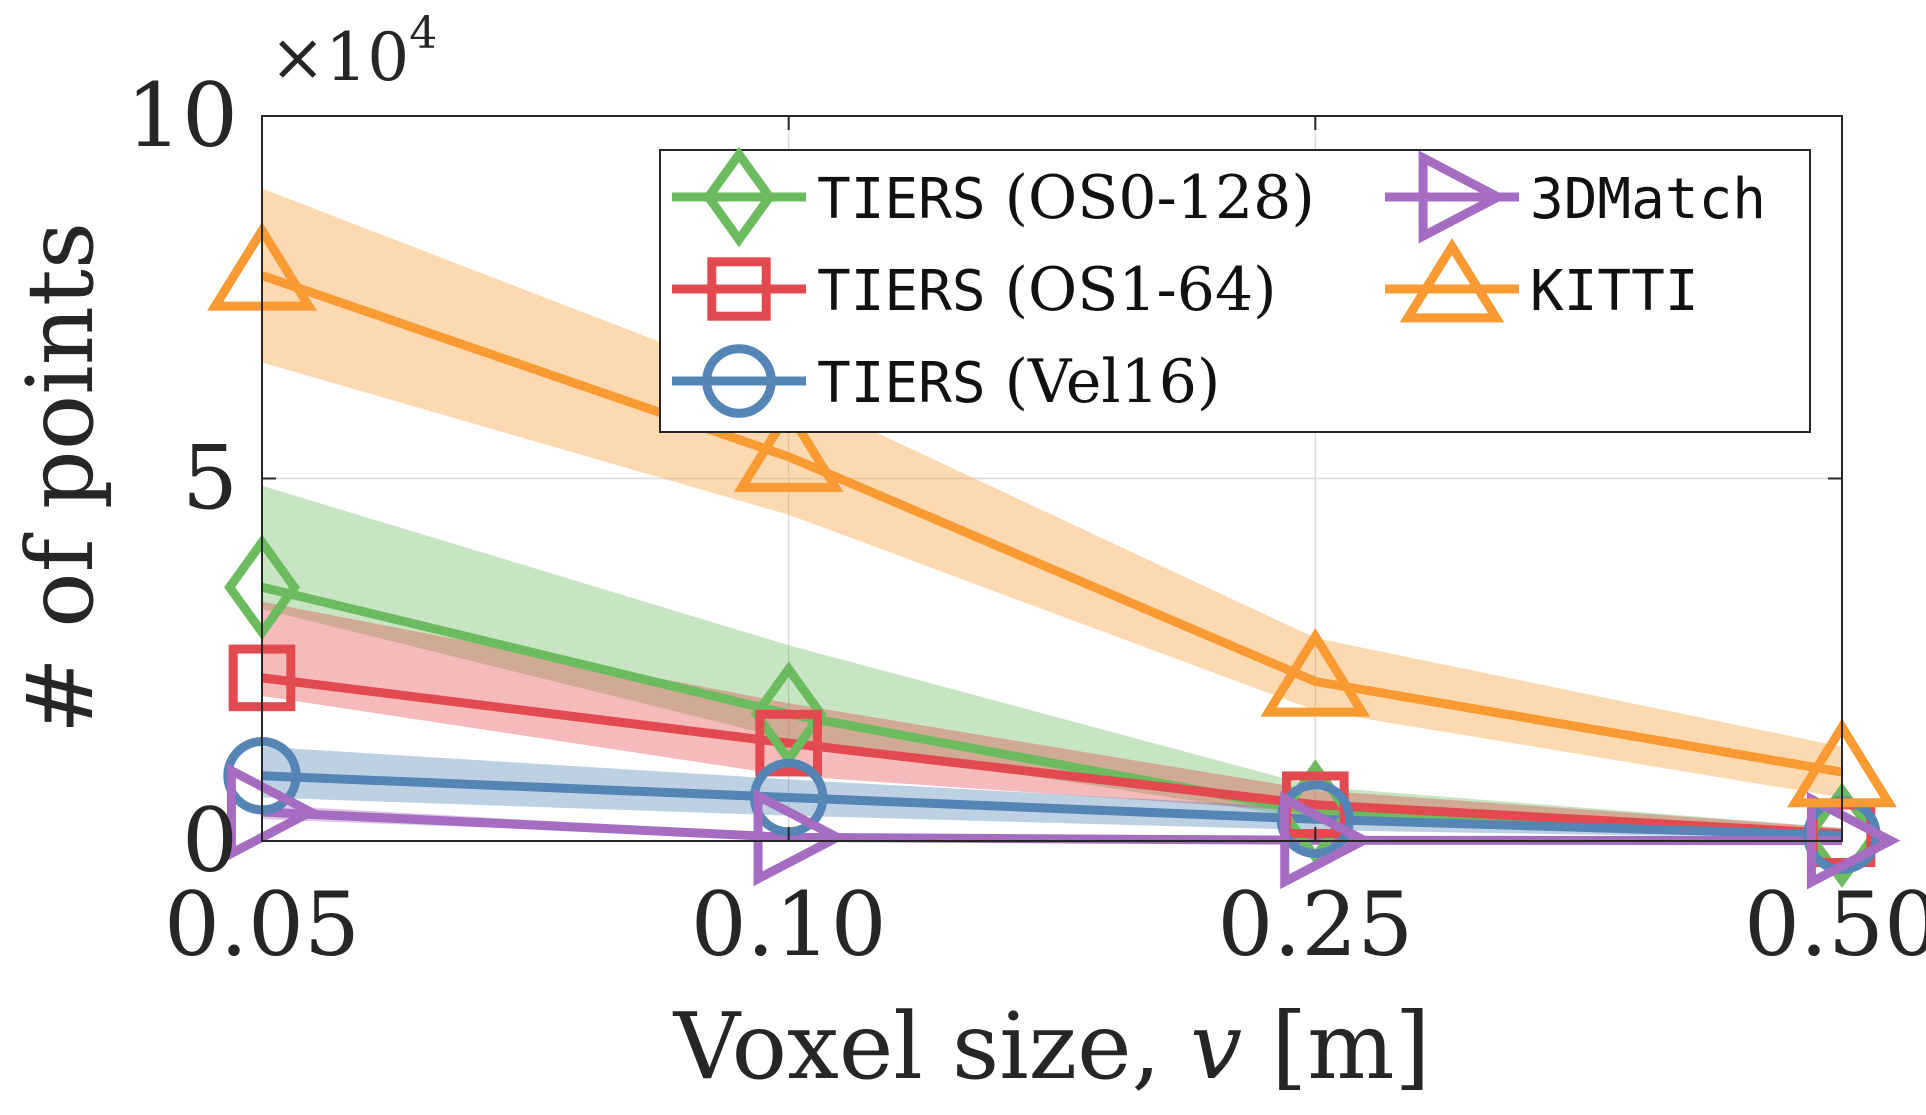 The width and height of the screenshot is (1926, 1115). Describe the element at coordinates (1315, 924) in the screenshot. I see `x-tick-label: 0.25` at that location.